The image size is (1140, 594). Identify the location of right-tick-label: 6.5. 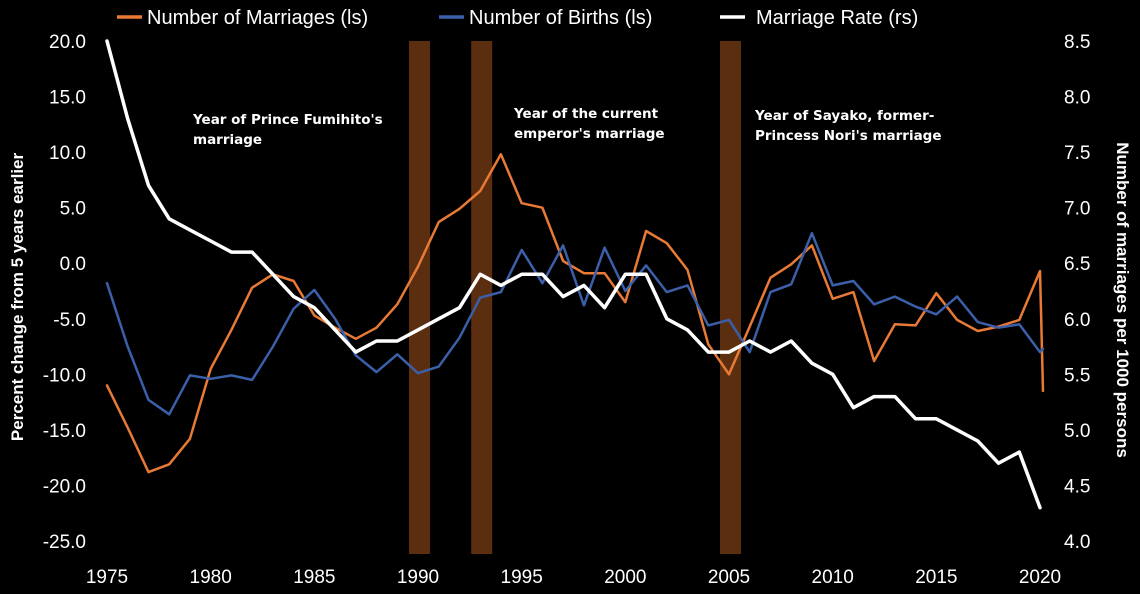
(1077, 264).